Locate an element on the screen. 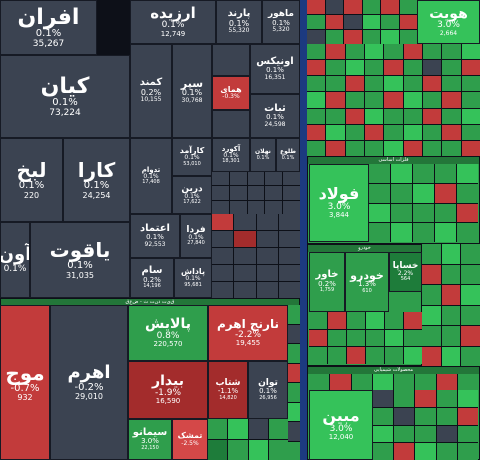 The height and width of the screenshot is (460, 480). tile-name: آون is located at coordinates (15, 254).